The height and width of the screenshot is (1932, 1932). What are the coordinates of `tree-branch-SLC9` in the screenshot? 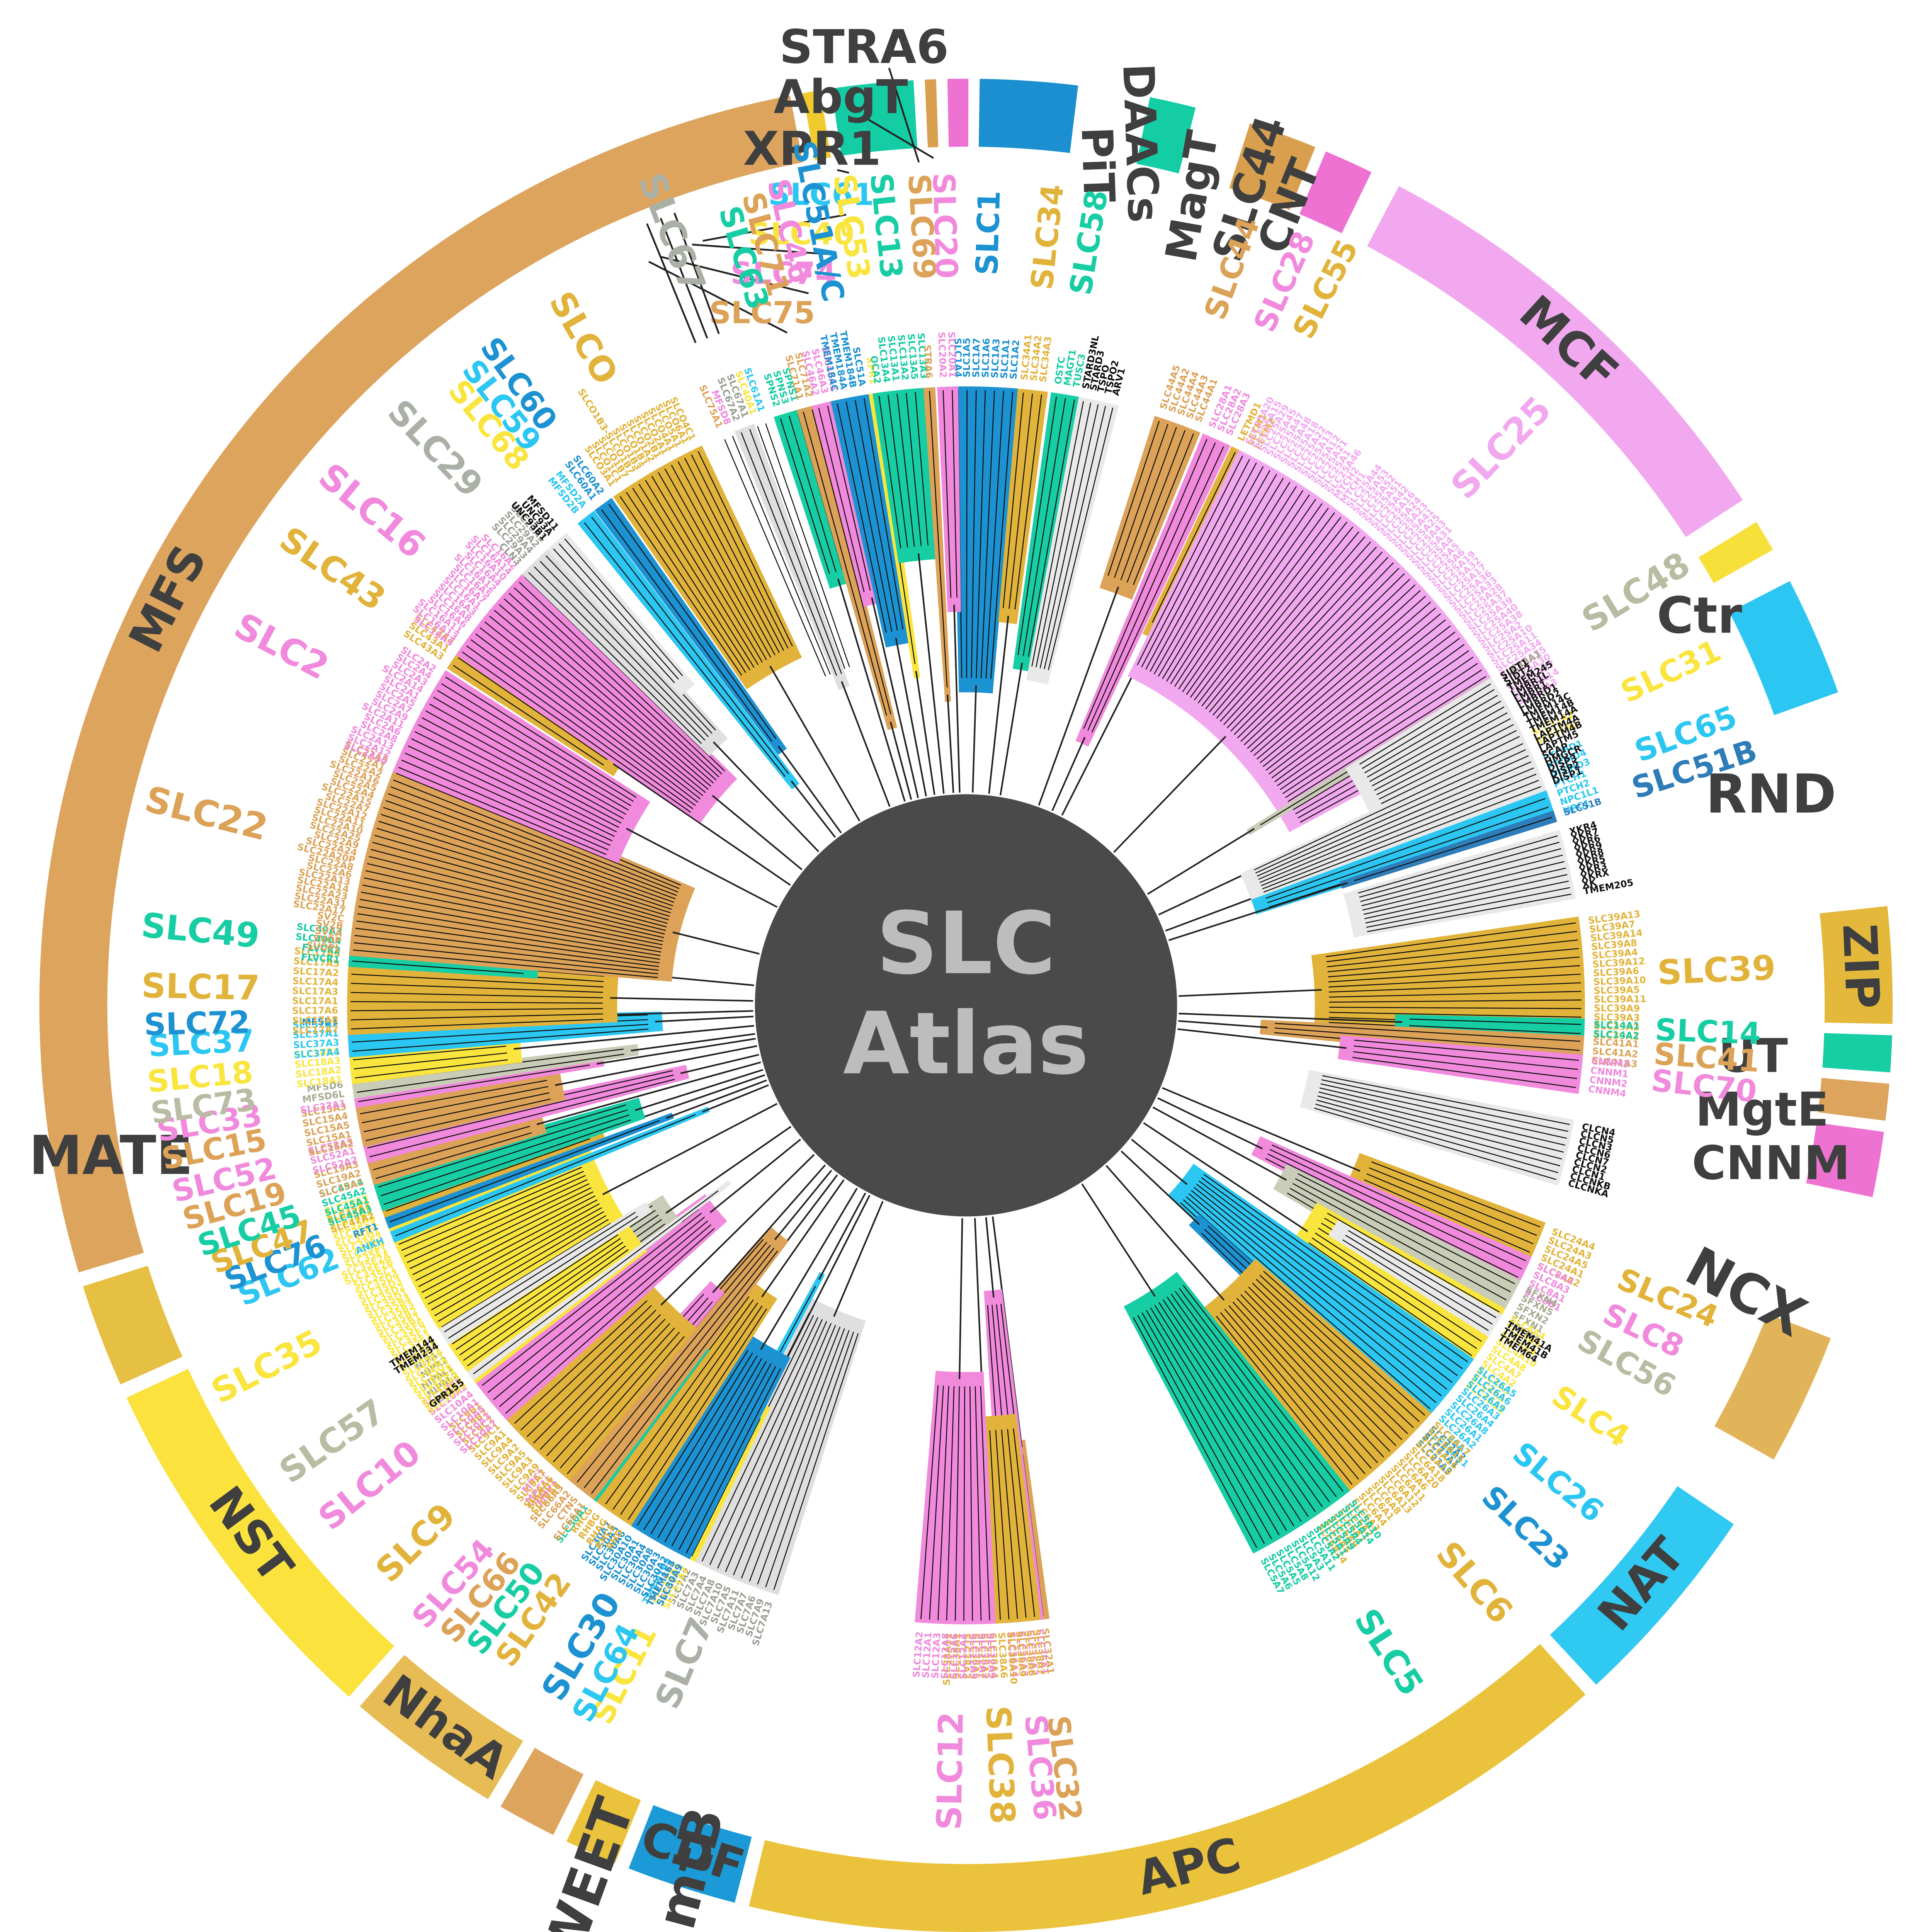 It's located at (738, 1230).